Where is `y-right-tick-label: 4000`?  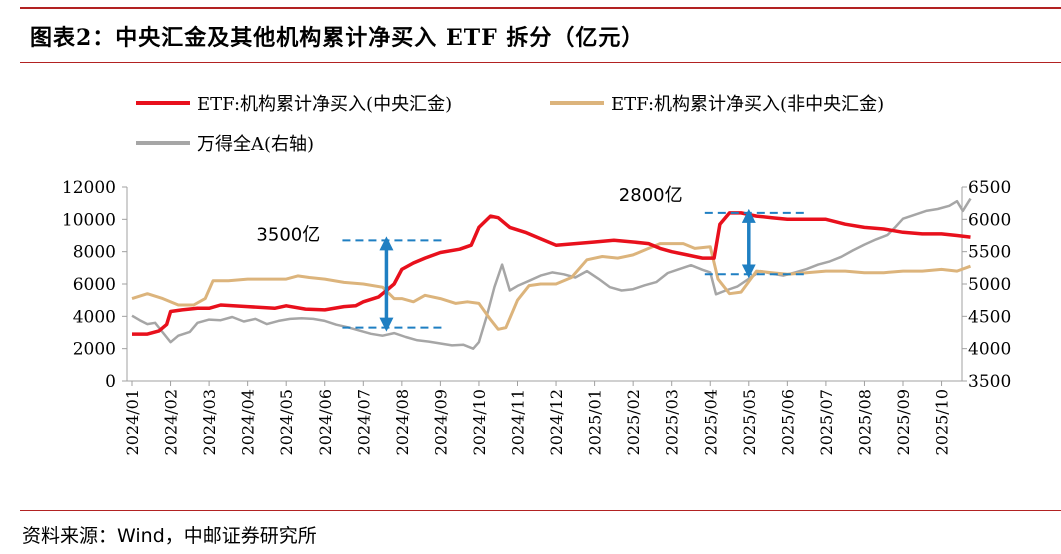
y-right-tick-label: 4000 is located at coordinates (989, 350).